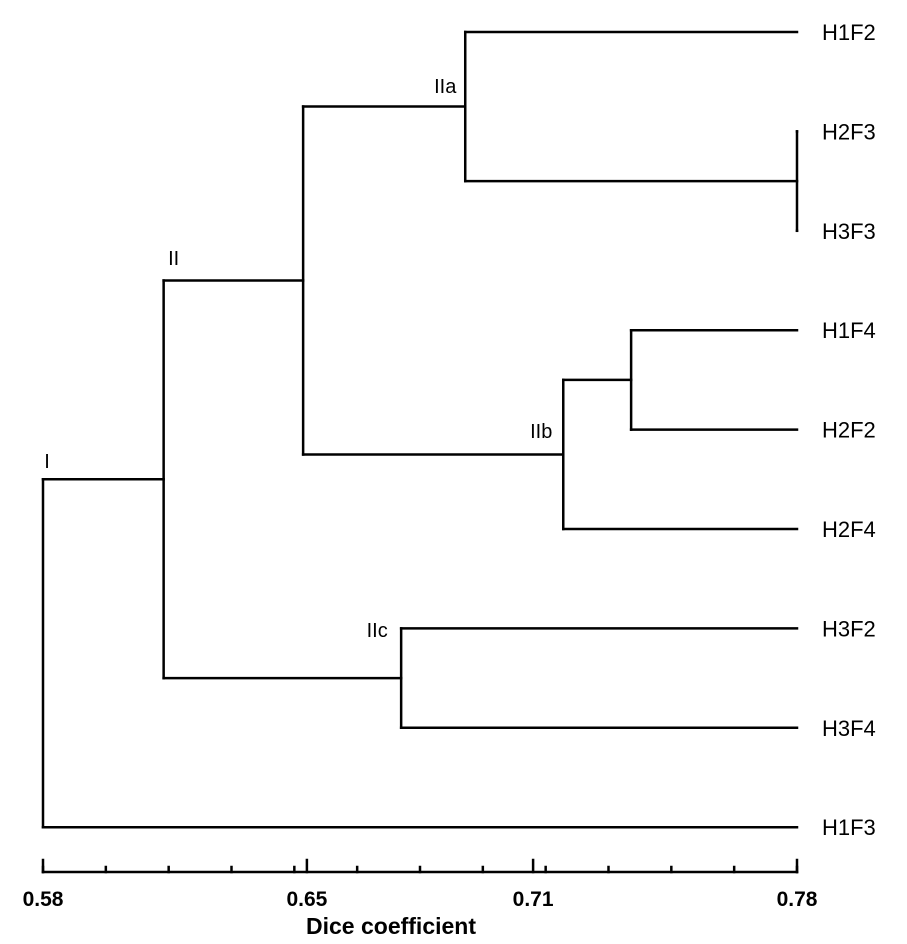  I want to click on leaf-label-h3f3: H3F3, so click(849, 231).